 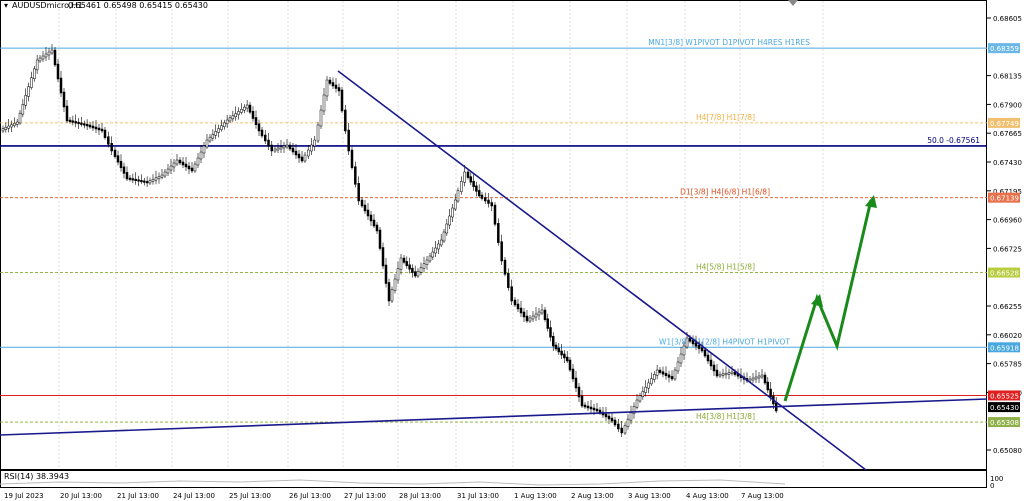 What do you see at coordinates (1007, 105) in the screenshot?
I see `price-tick-label: 0.67900` at bounding box center [1007, 105].